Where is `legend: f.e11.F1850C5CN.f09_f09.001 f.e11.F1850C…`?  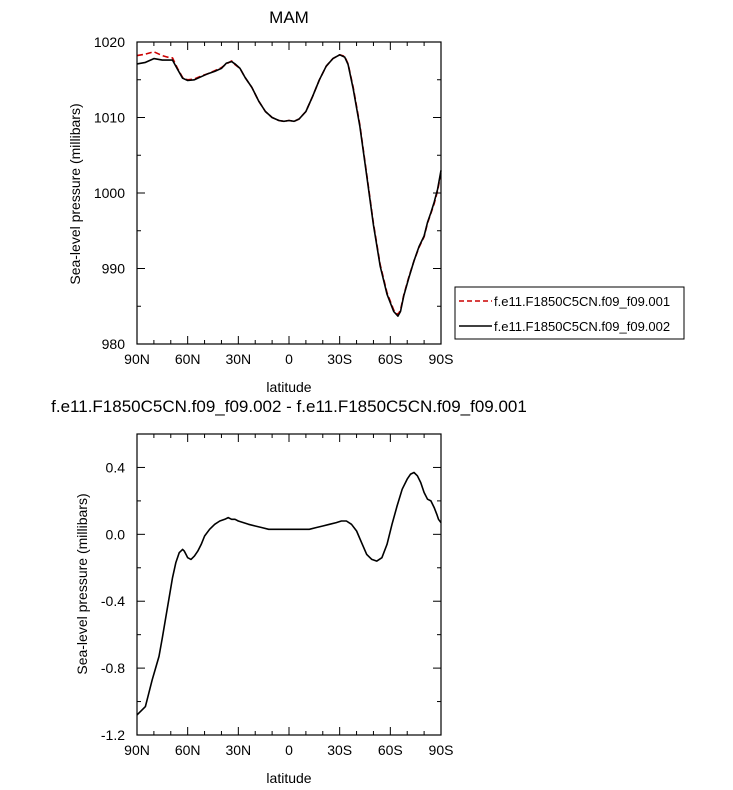 legend: f.e11.F1850C5CN.f09_f09.001 f.e11.F1850C… is located at coordinates (569, 313).